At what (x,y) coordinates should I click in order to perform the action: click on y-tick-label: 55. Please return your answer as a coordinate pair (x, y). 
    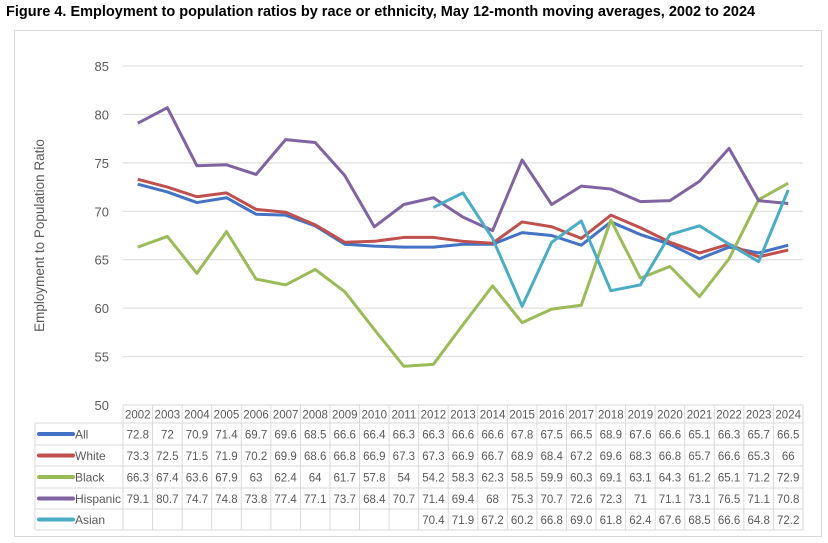
    Looking at the image, I should click on (102, 357).